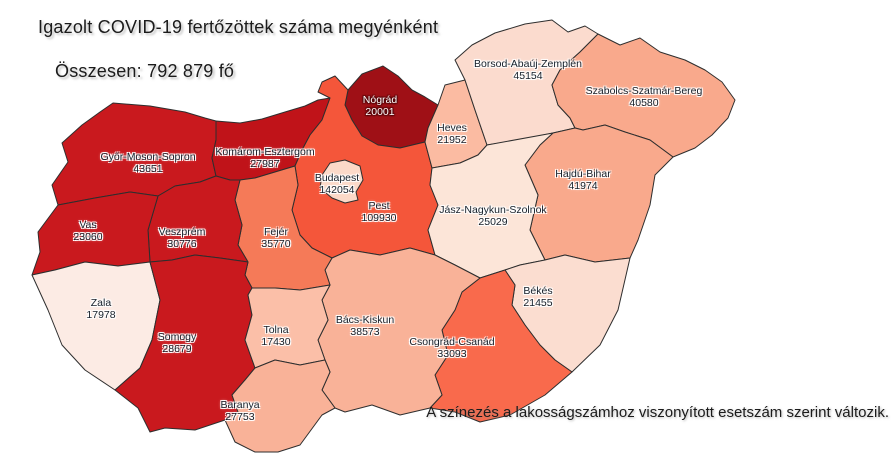 The width and height of the screenshot is (894, 468). Describe the element at coordinates (341, 181) in the screenshot. I see `county-region-budapest` at that location.